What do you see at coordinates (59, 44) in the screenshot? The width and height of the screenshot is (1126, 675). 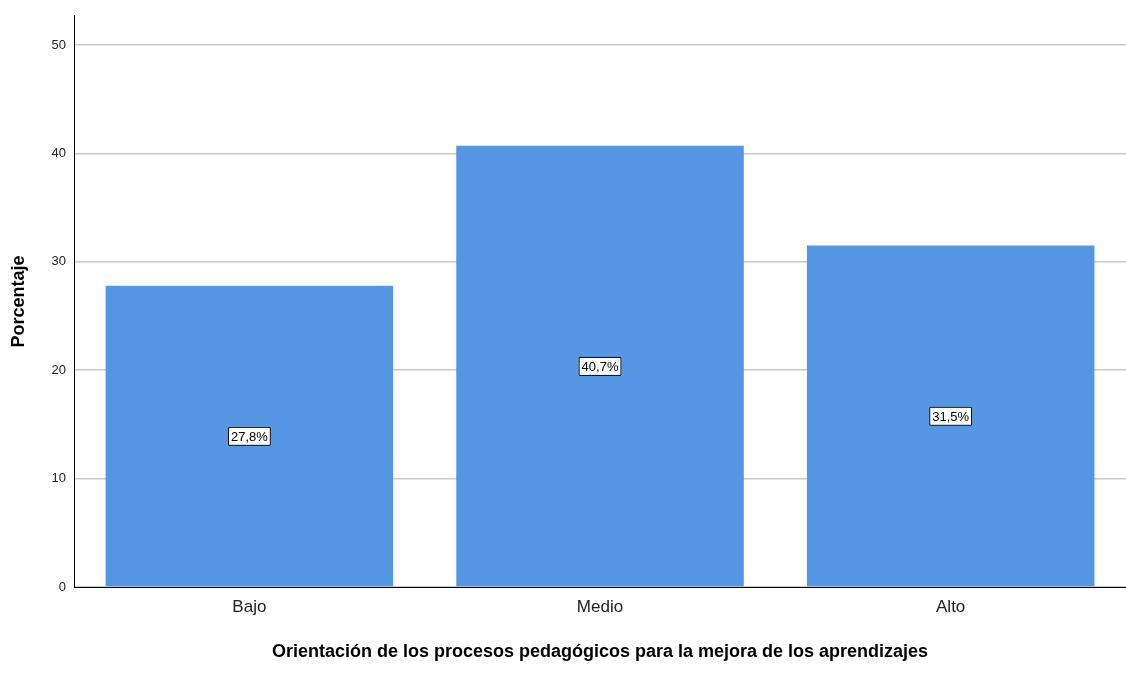 I see `y-tick-label: 50` at bounding box center [59, 44].